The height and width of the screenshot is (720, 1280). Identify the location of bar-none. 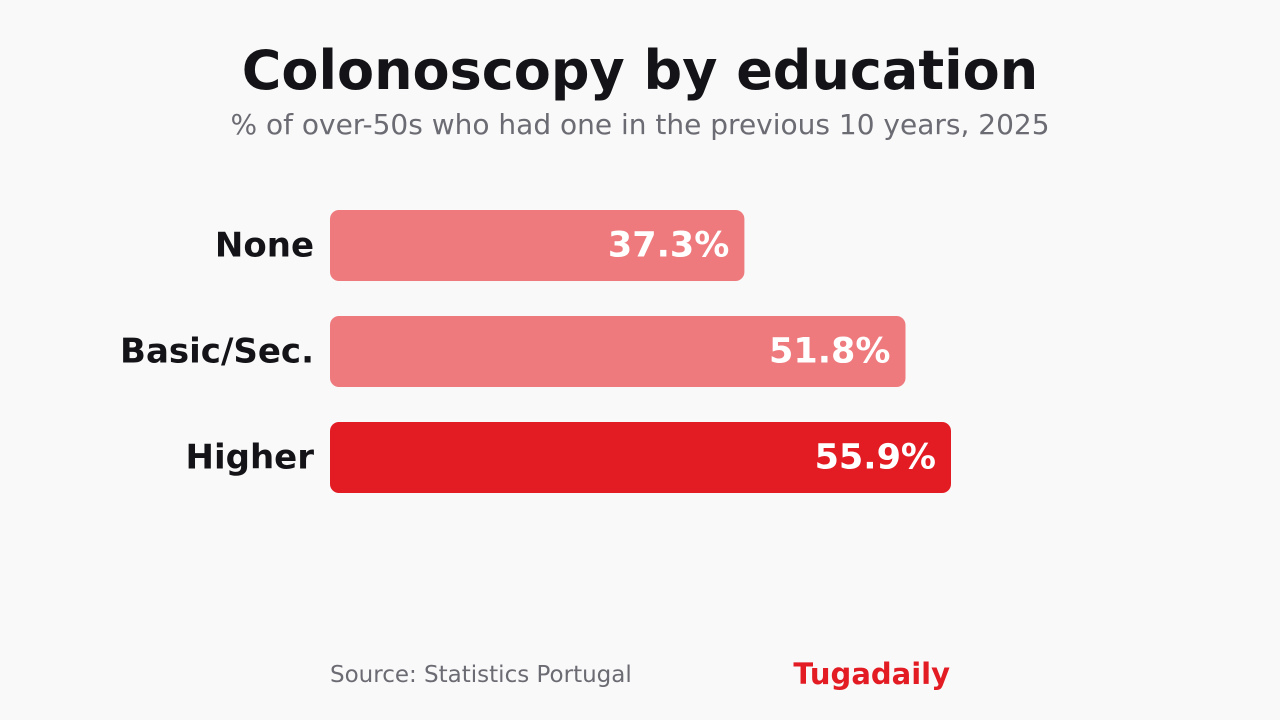
(537, 245).